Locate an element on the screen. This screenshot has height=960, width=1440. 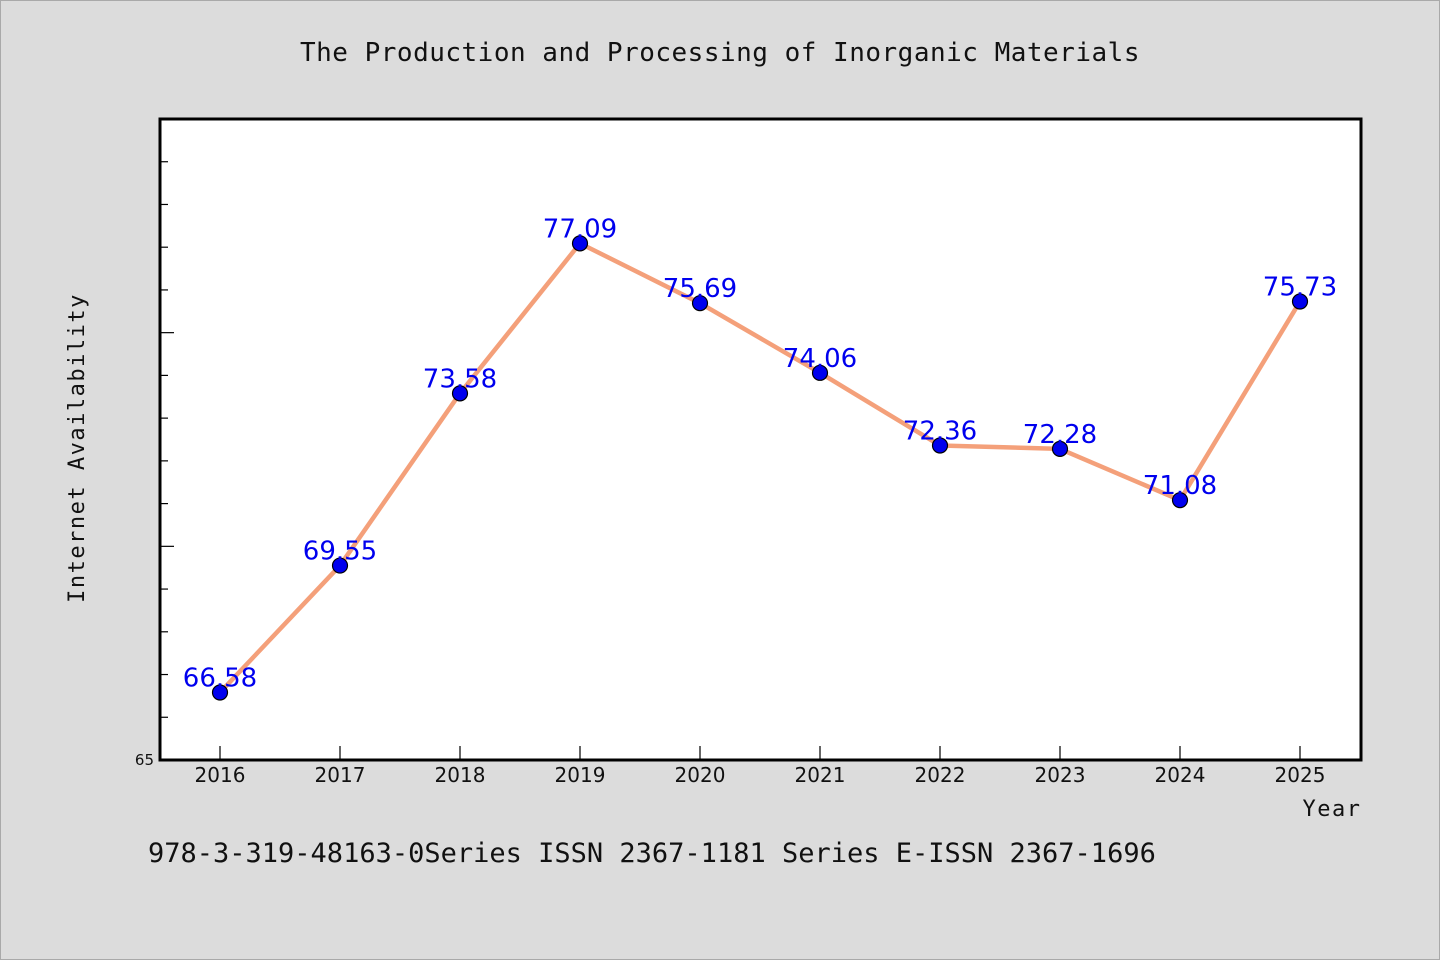
data-label: 72.36 is located at coordinates (940, 431).